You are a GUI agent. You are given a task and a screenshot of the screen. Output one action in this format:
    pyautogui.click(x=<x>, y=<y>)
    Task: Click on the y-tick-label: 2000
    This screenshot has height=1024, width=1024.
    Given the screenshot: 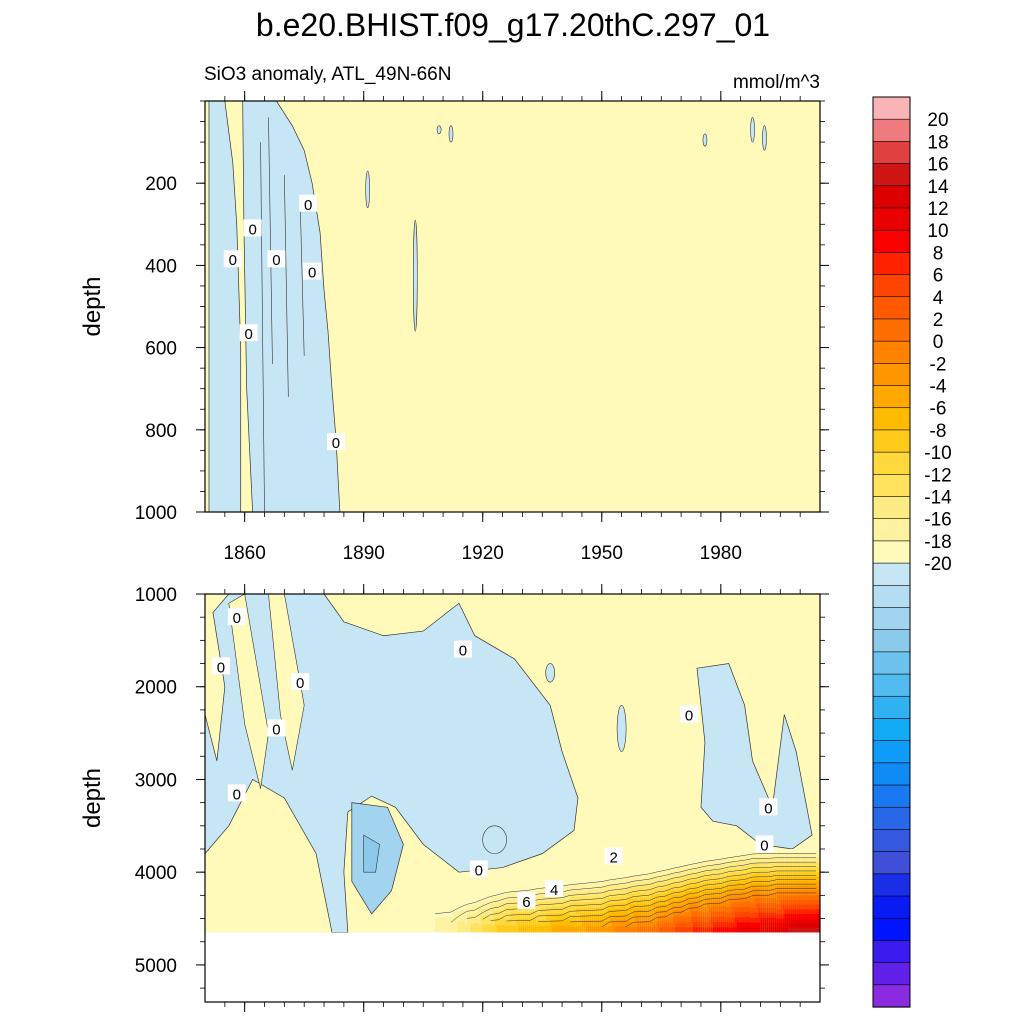 What is the action you would take?
    pyautogui.click(x=156, y=688)
    